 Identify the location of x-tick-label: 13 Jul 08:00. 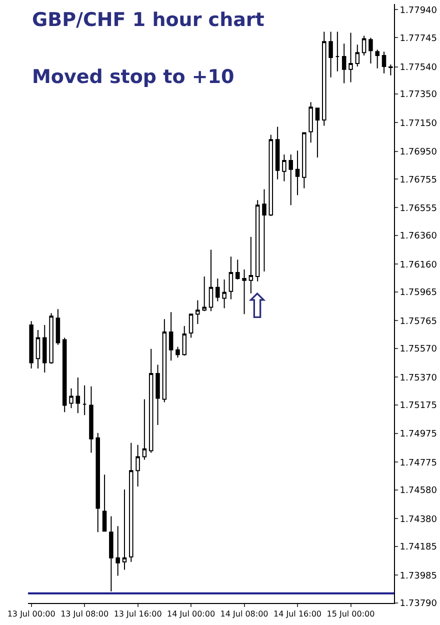
(84, 614).